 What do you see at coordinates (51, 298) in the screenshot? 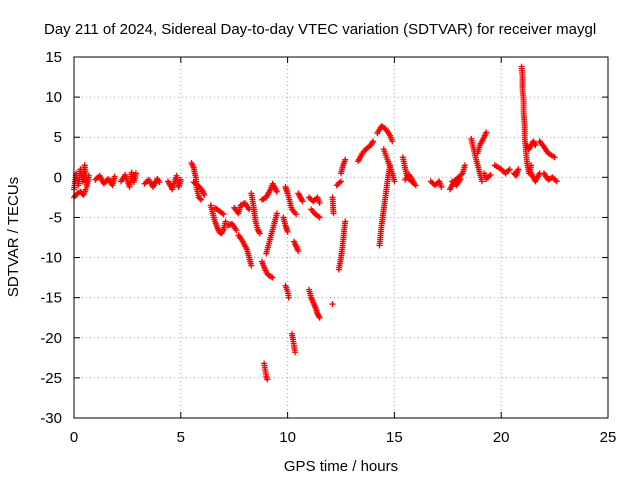
I see `y-tick-label: -15` at bounding box center [51, 298].